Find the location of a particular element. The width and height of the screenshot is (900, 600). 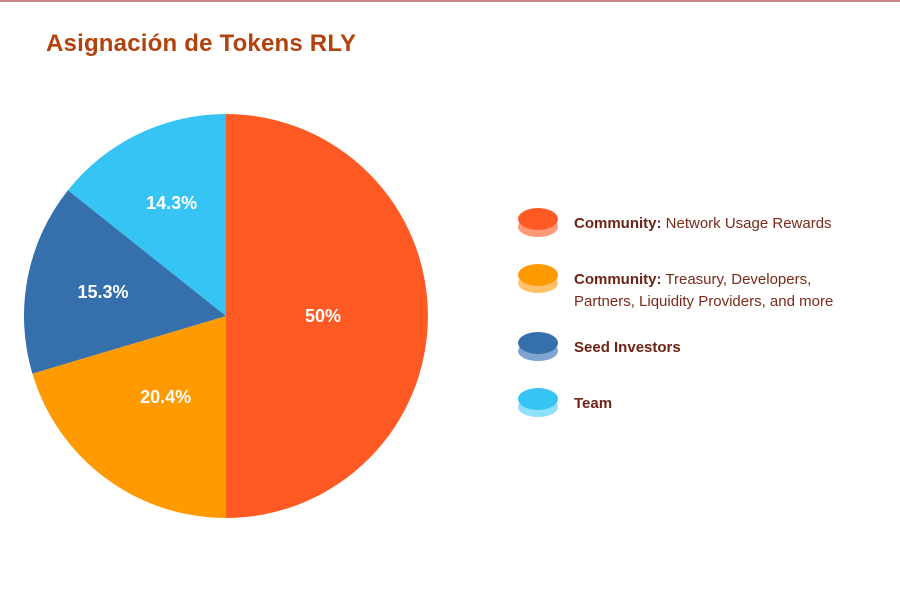

legend-label-0: Community: Network Usage Rewards is located at coordinates (703, 221).